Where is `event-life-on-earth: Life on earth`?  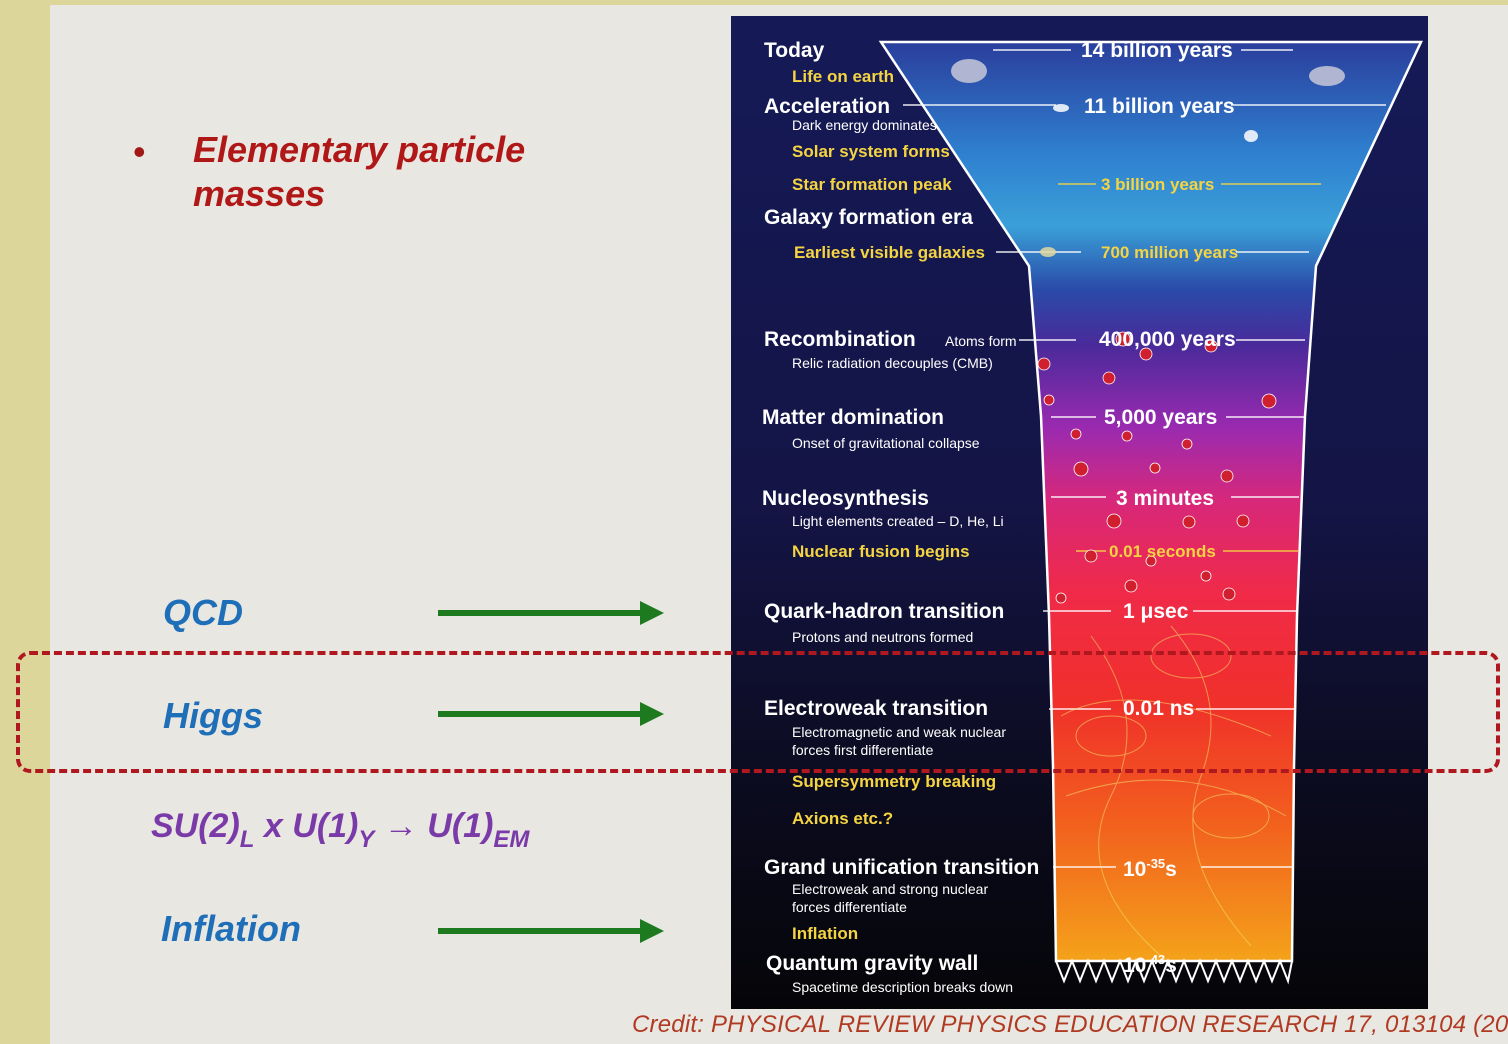 event-life-on-earth: Life on earth is located at coordinates (843, 76).